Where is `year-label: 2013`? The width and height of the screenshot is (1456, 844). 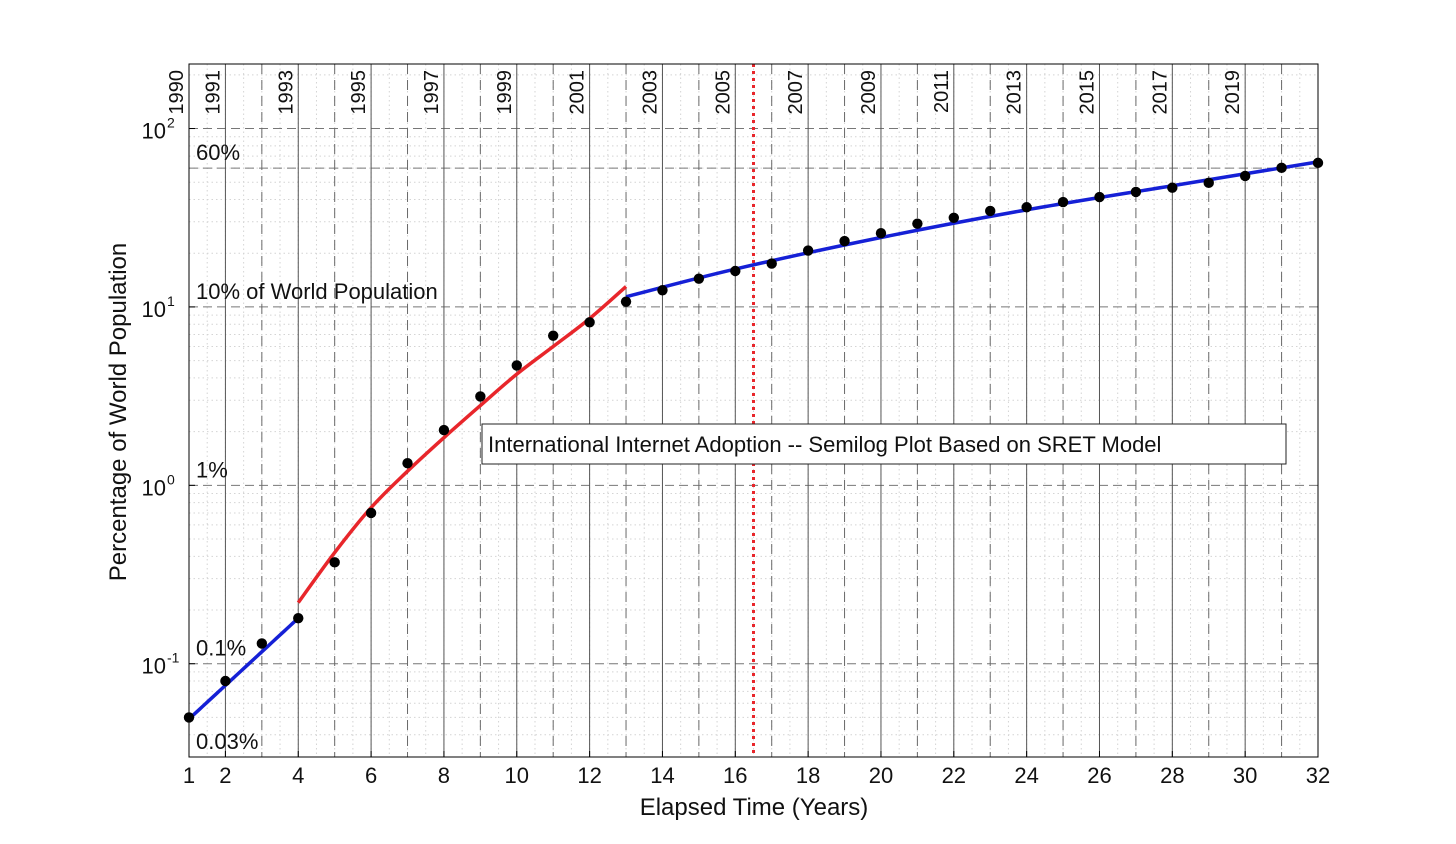
year-label: 2013 is located at coordinates (1015, 92).